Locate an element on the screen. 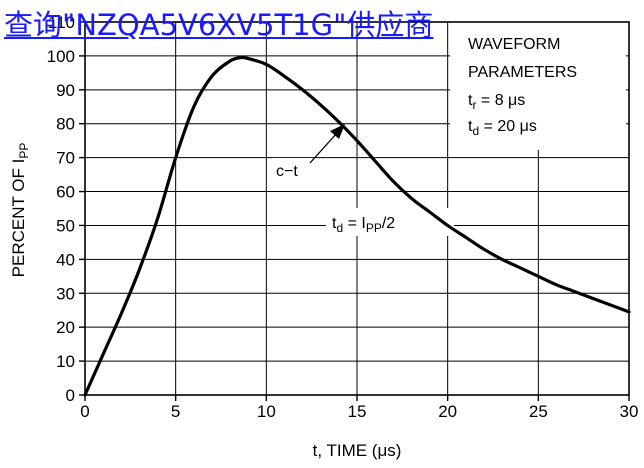  x-tick-label: 0 is located at coordinates (84, 411).